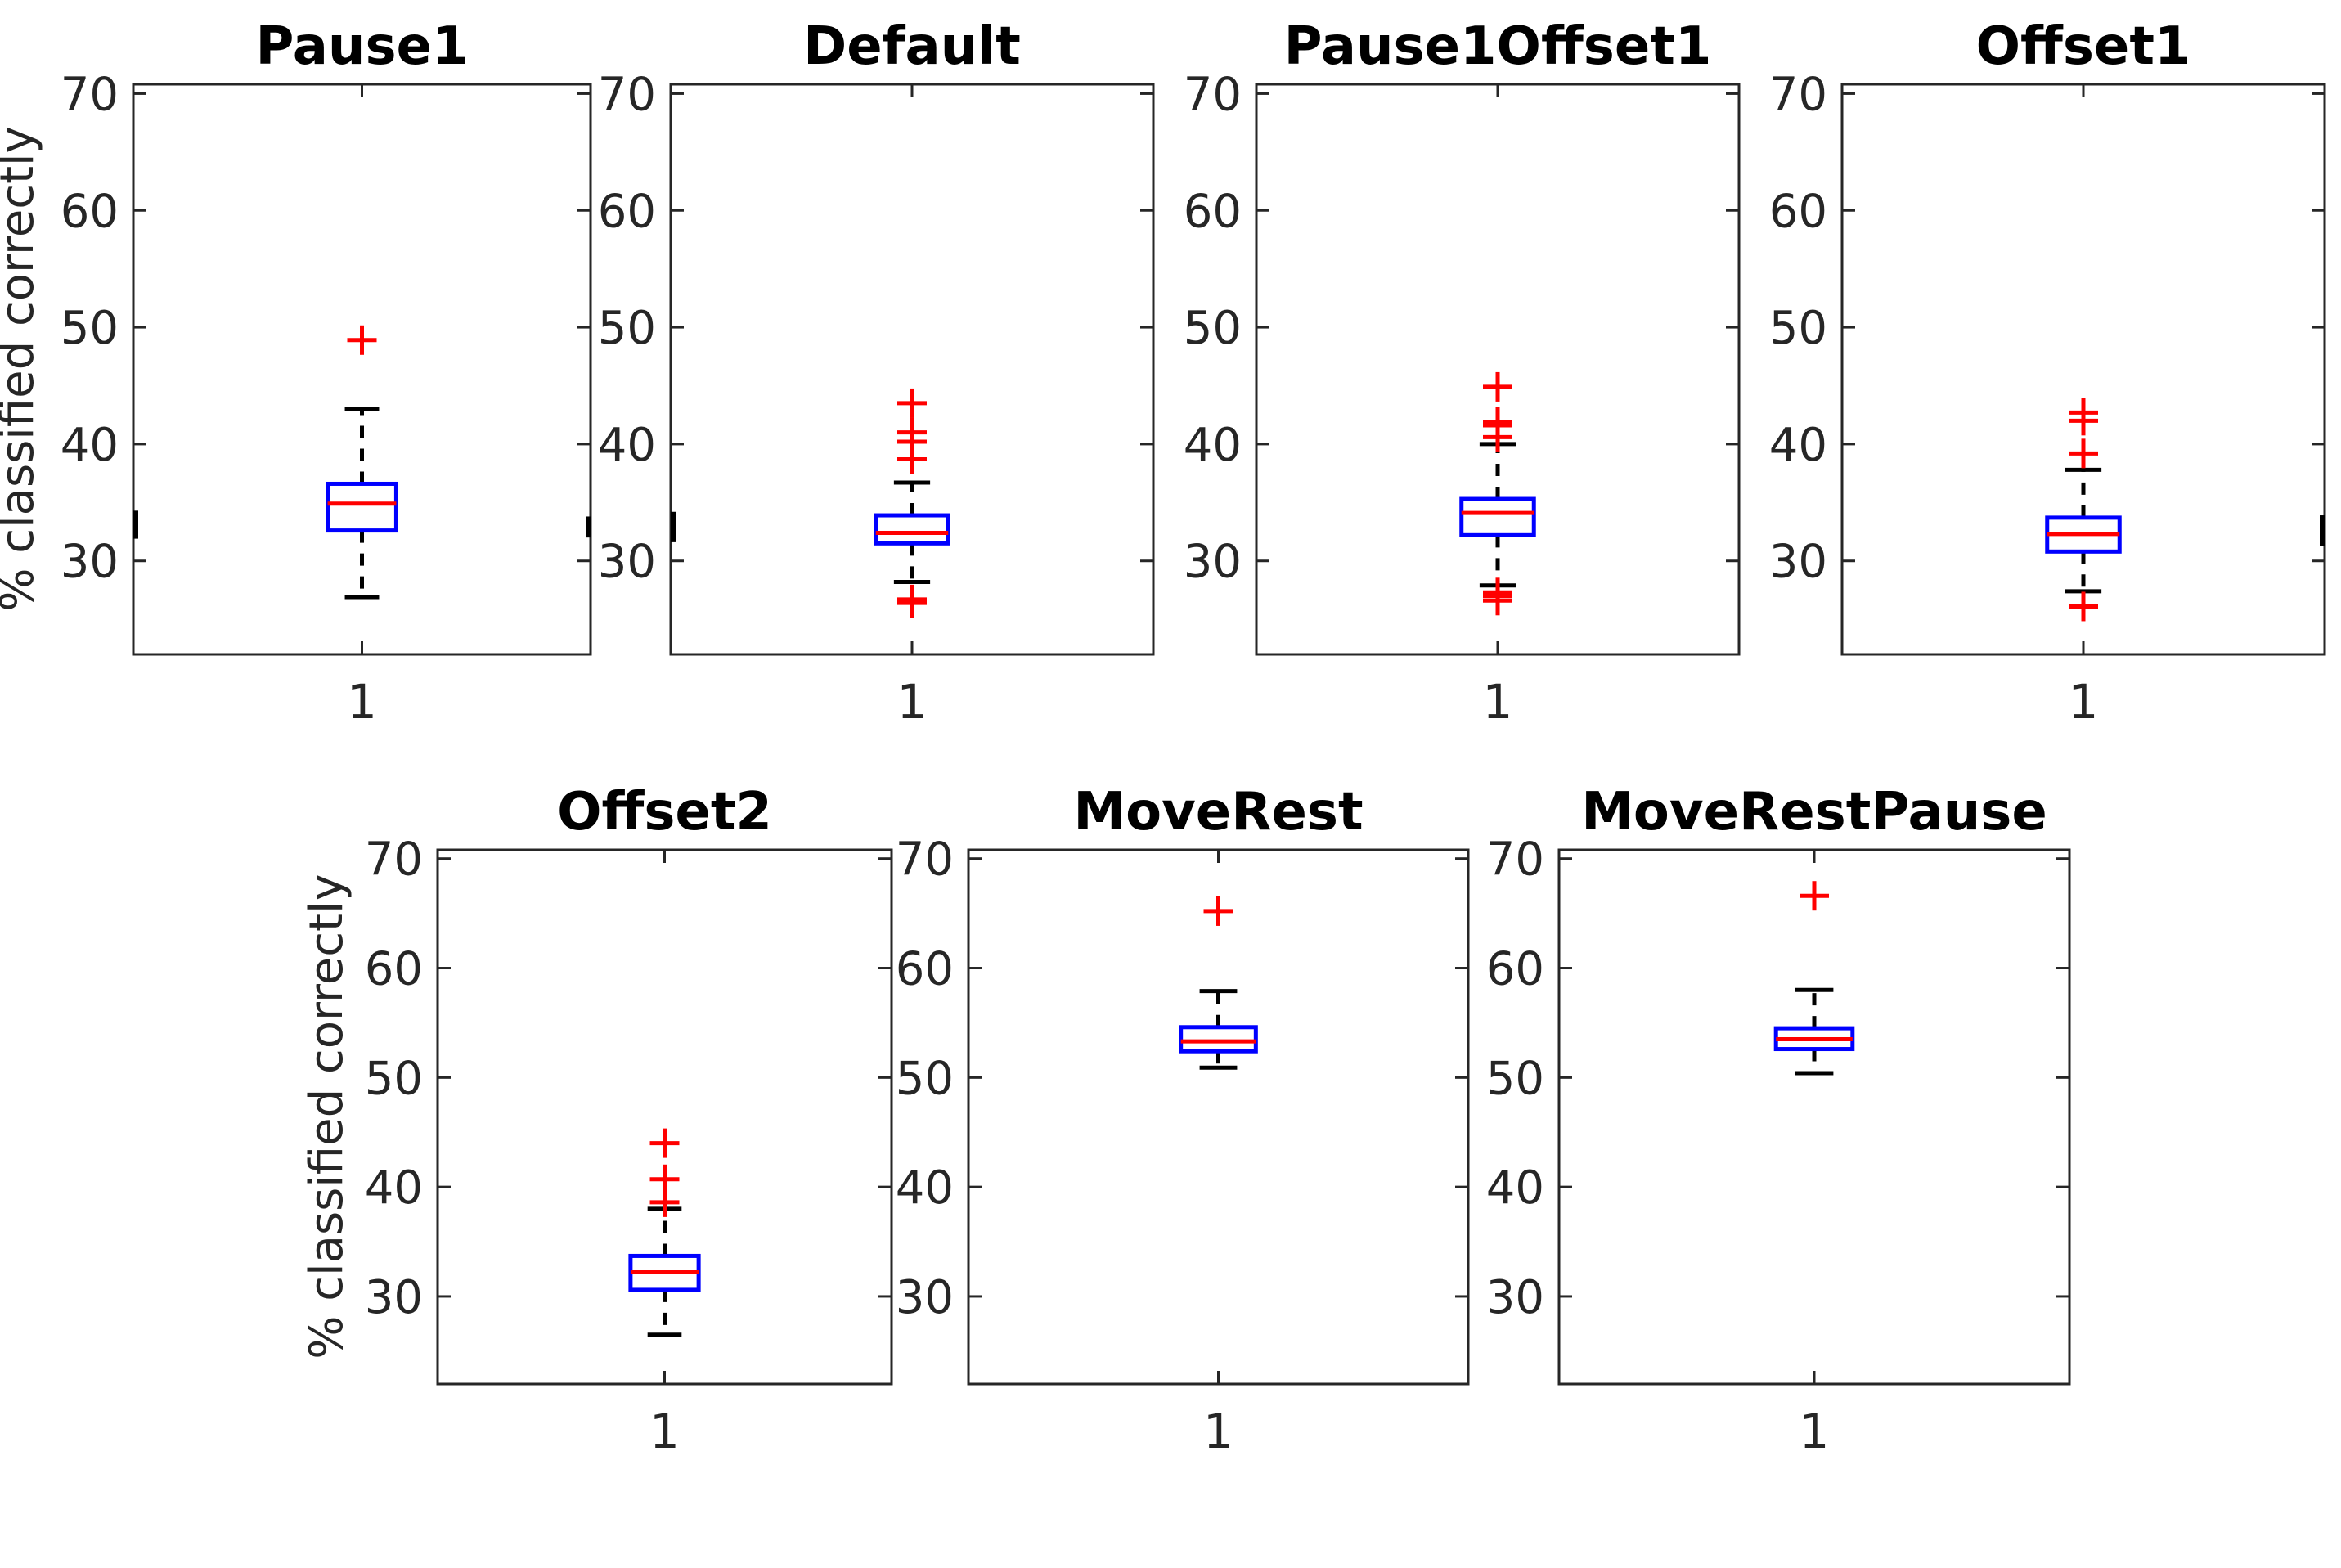 The image size is (2341, 1568). Describe the element at coordinates (664, 812) in the screenshot. I see `subplot-title: Offset2` at that location.